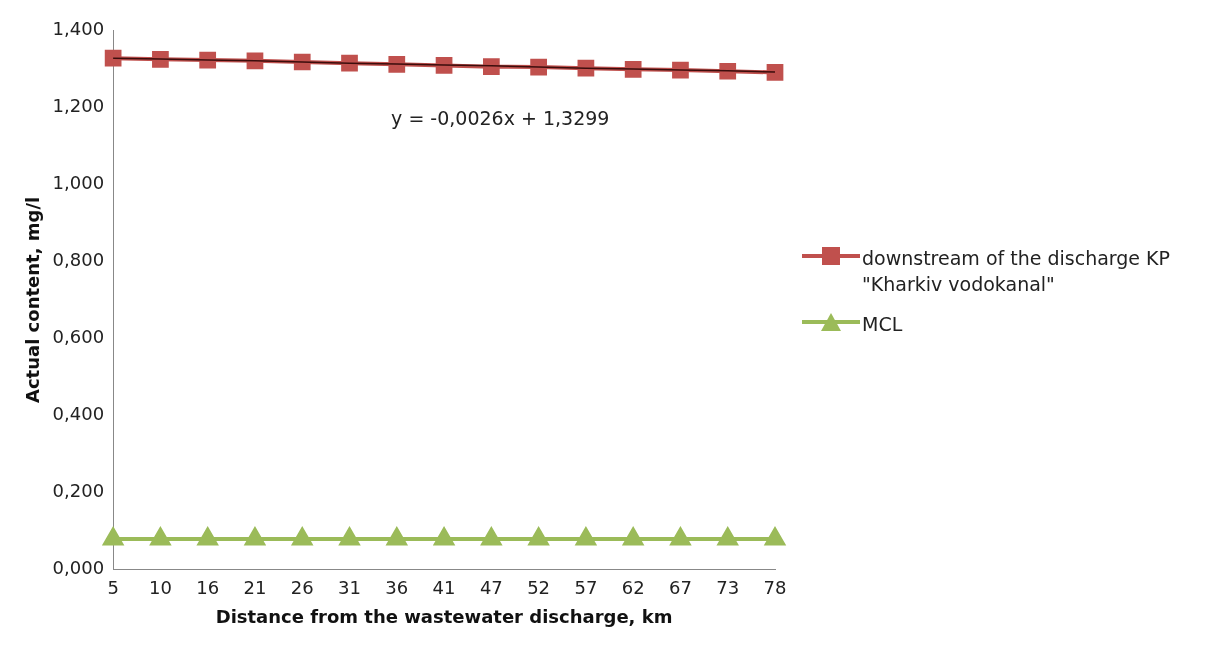  I want to click on x-tick-label: 67, so click(680, 588).